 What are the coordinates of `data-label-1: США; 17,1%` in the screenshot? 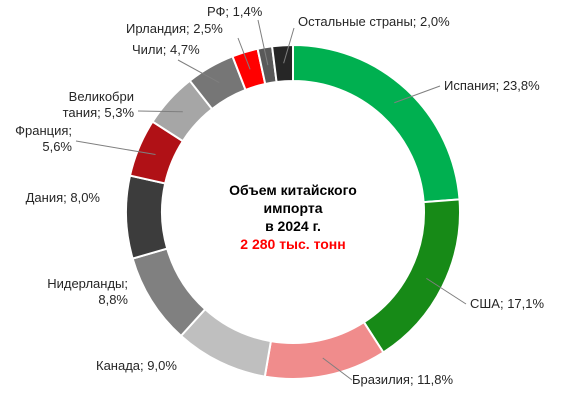 It's located at (507, 303).